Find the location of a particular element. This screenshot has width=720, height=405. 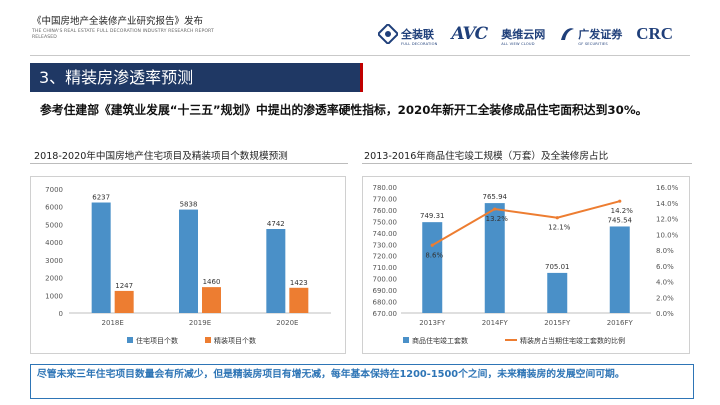

chart2-y2tick-label: 14.0% is located at coordinates (667, 204).